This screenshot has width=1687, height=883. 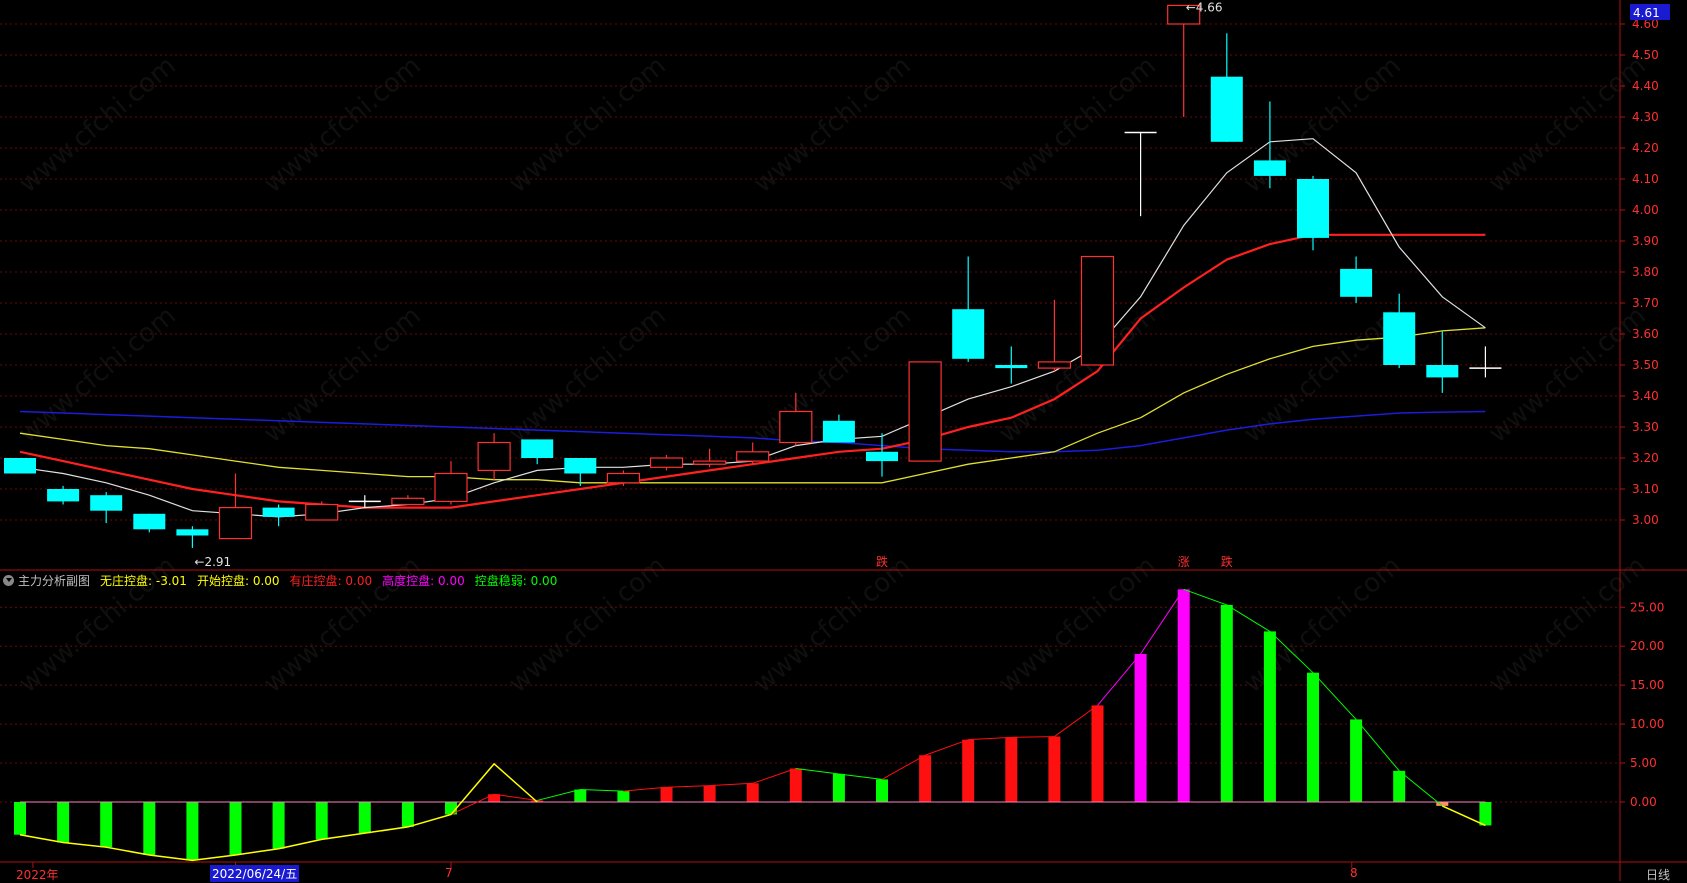 I want to click on legend-name: 有庄控盘, so click(x=313, y=580).